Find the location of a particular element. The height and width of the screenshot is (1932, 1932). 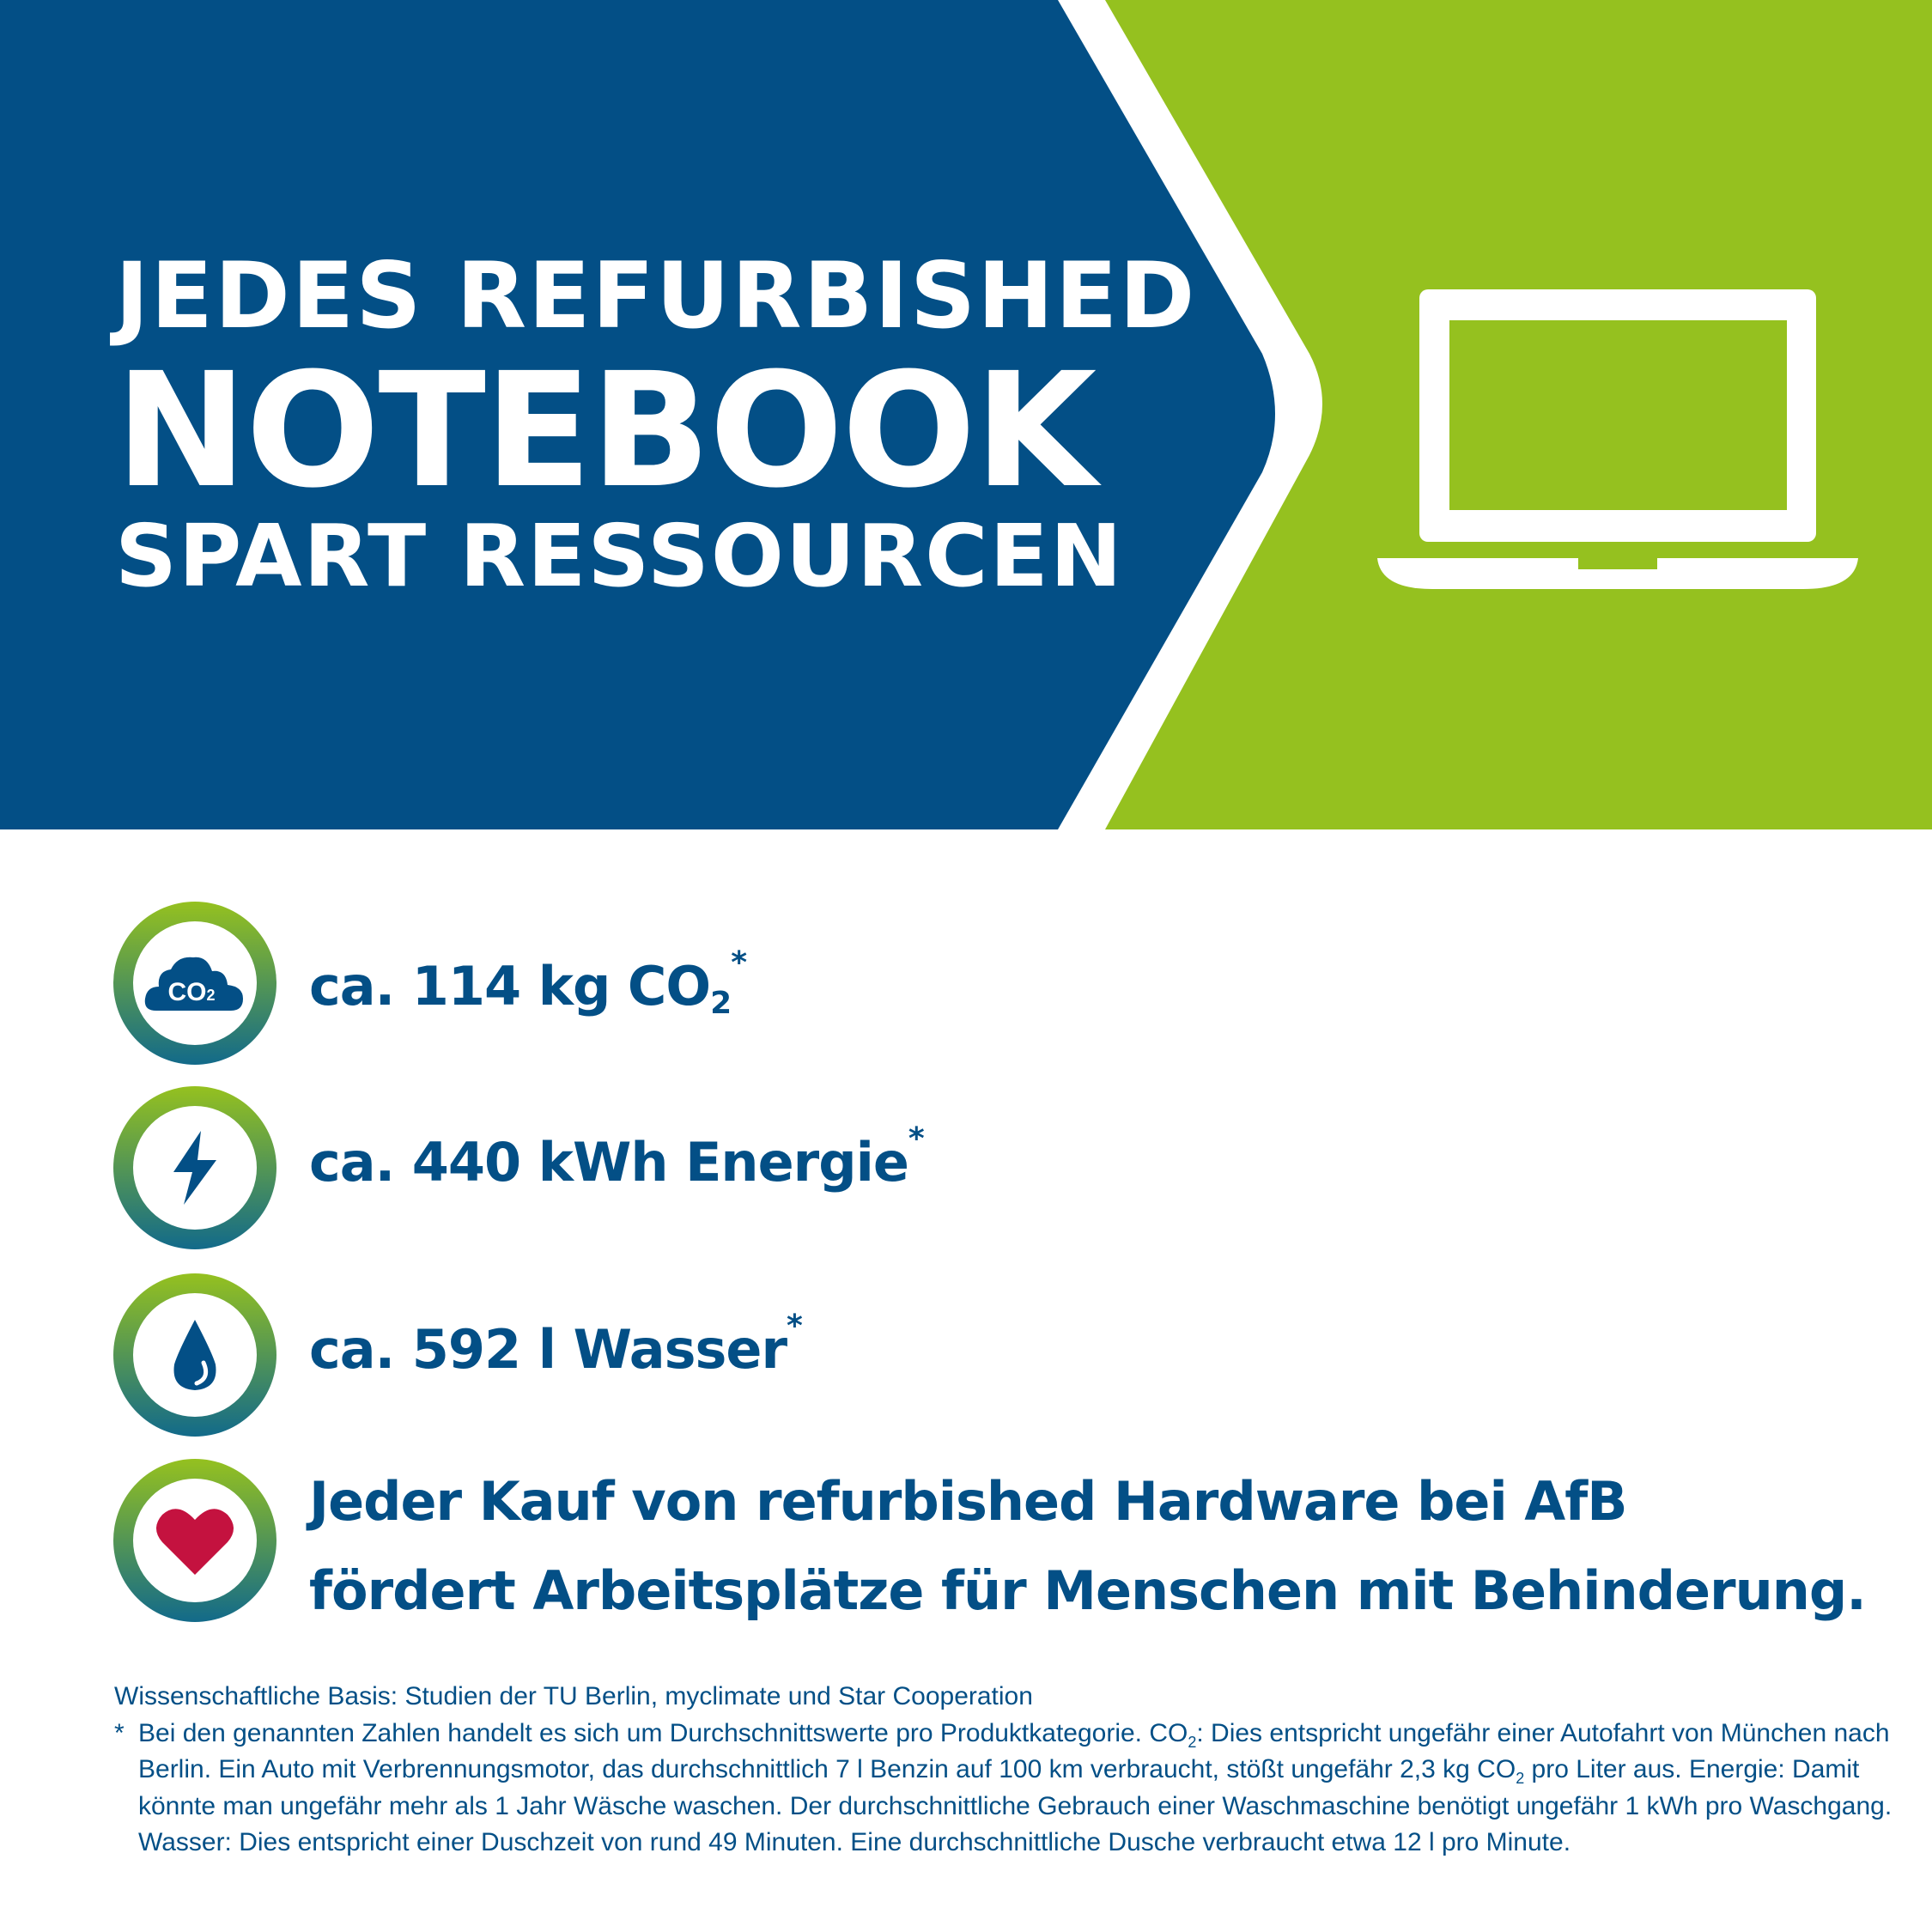

headline-line-2: NOTEBOOK is located at coordinates (606, 431).